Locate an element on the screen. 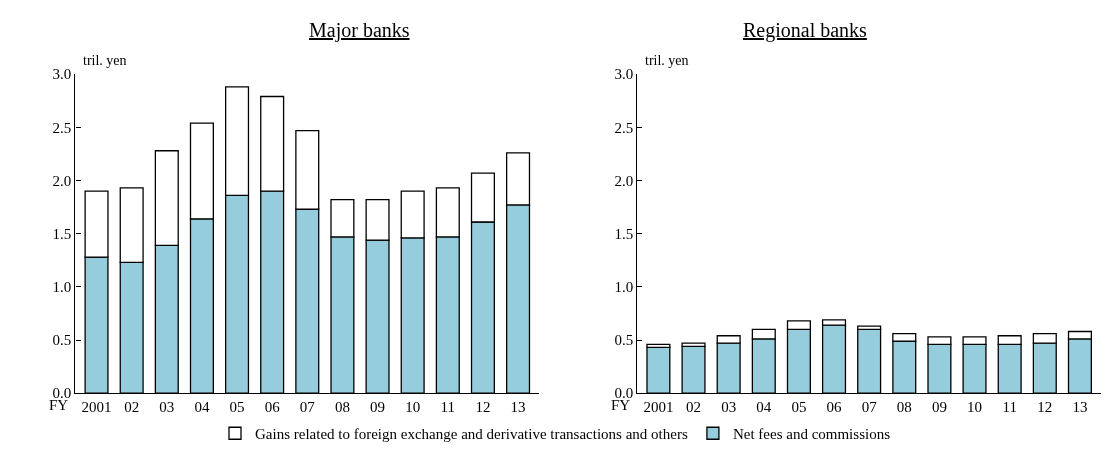  chart-title: Major banks is located at coordinates (359, 30).